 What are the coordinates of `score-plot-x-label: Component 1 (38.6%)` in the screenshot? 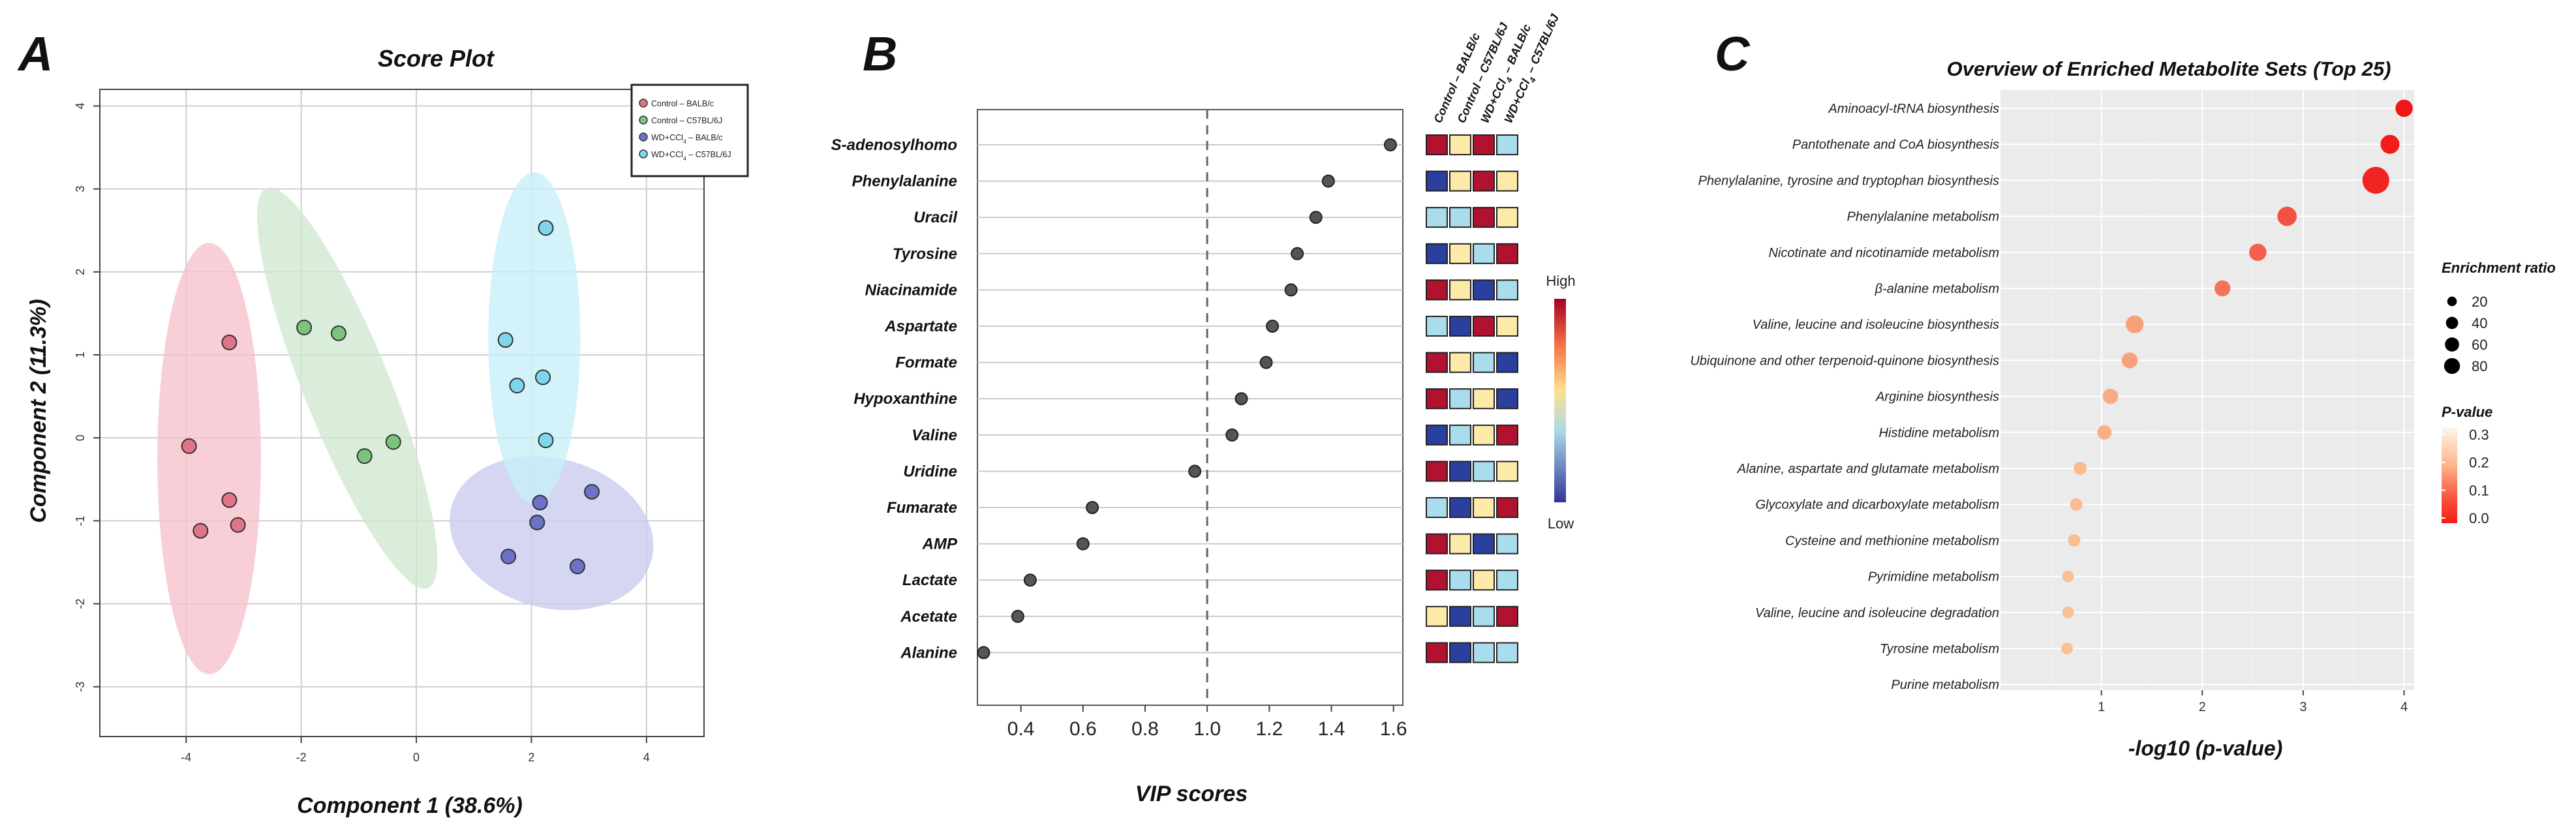 It's located at (410, 805).